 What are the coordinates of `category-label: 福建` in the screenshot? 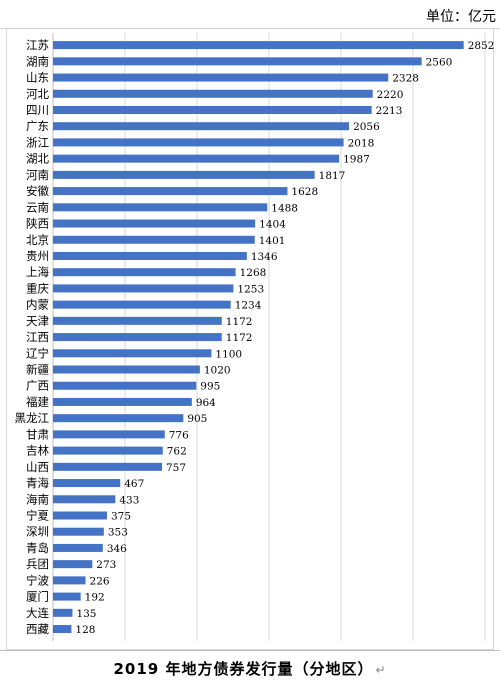 It's located at (37, 402).